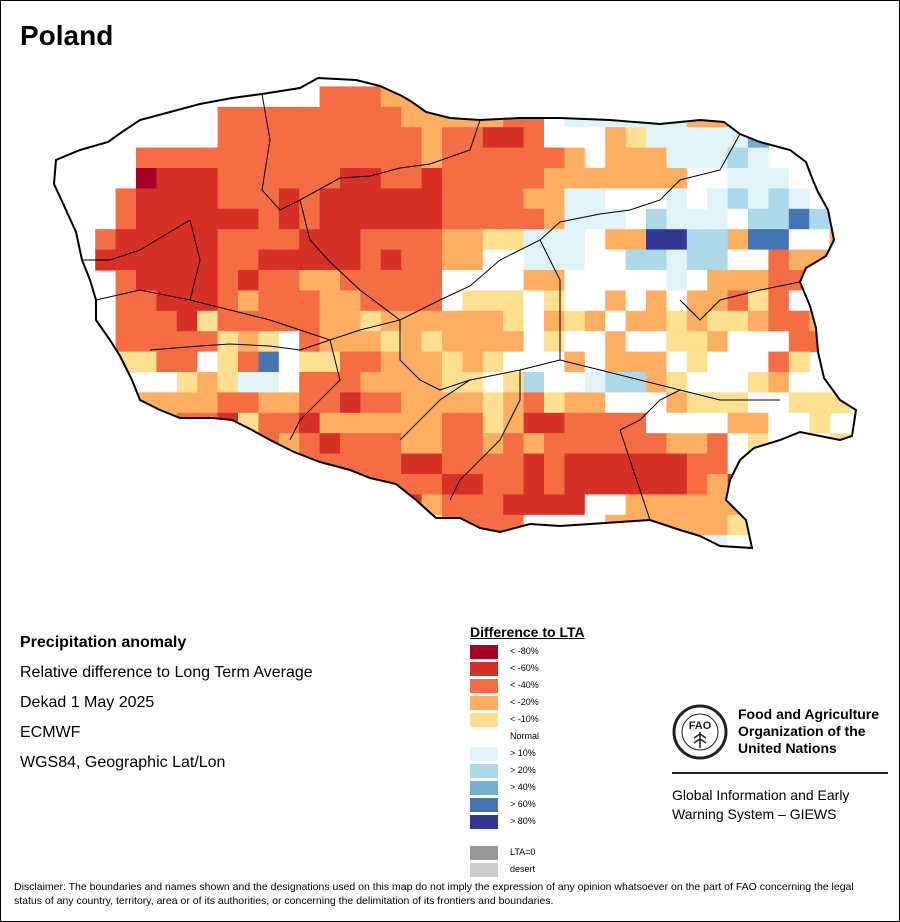 The width and height of the screenshot is (900, 922). I want to click on legend-item: > 80%, so click(527, 822).